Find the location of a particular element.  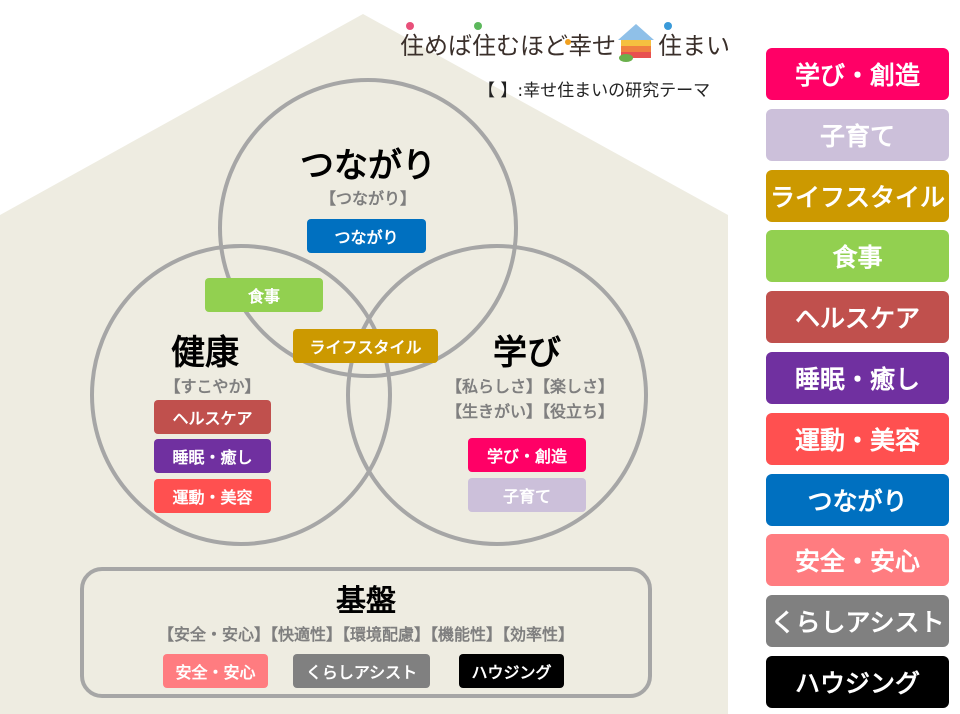

base-box is located at coordinates (366, 632).